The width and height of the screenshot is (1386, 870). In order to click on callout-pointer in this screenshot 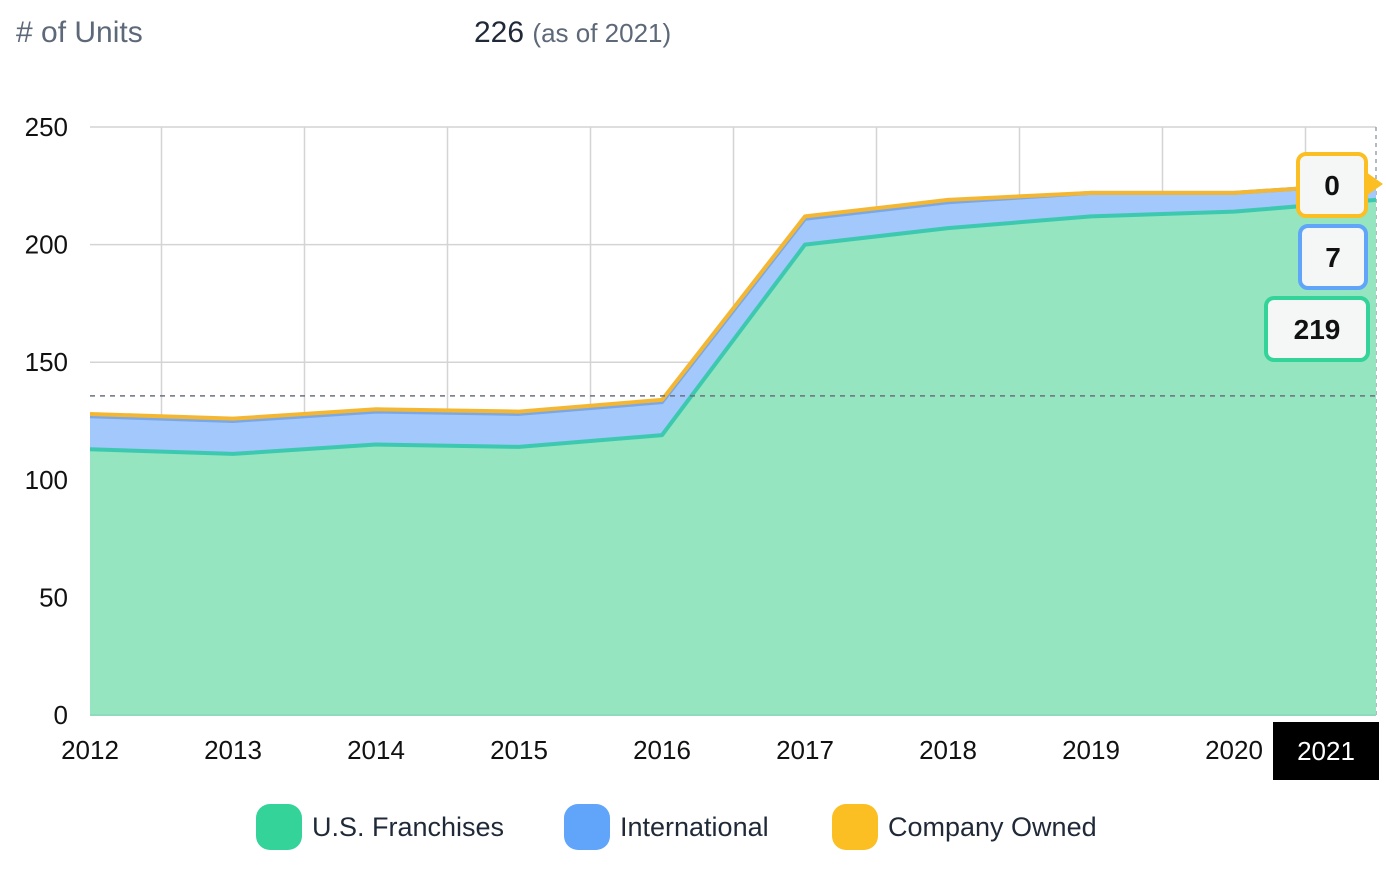, I will do `click(1374, 184)`.